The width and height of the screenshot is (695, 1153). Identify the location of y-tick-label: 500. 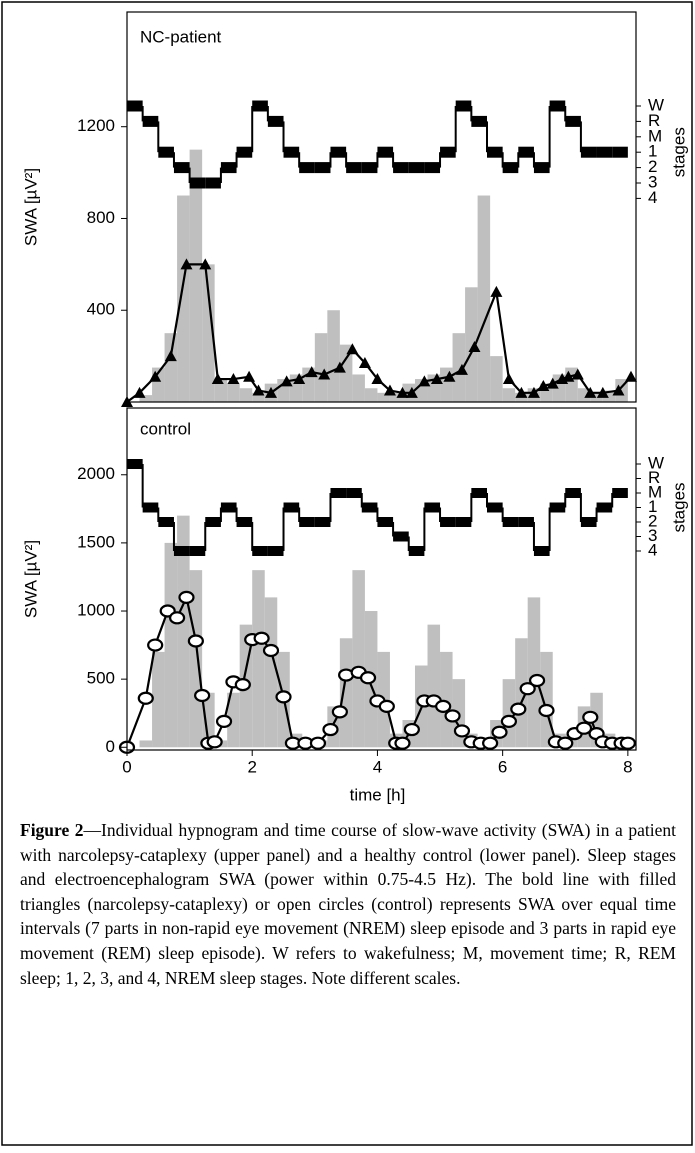
(101, 678).